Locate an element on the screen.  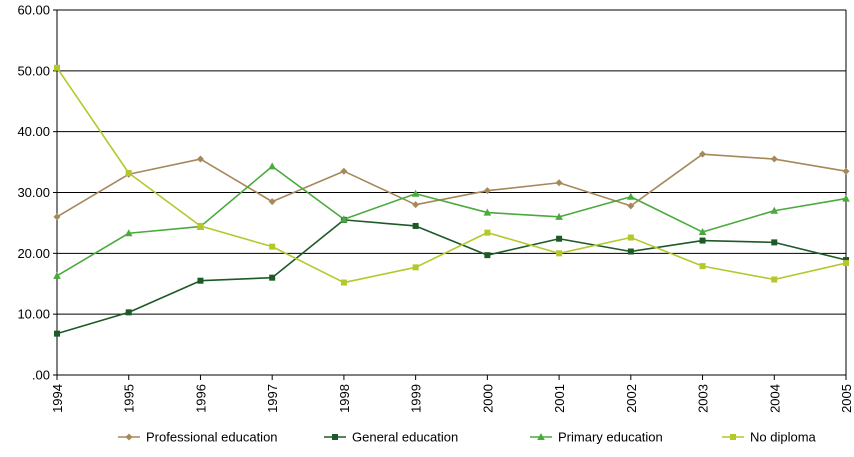
series-professional-education is located at coordinates (451, 185).